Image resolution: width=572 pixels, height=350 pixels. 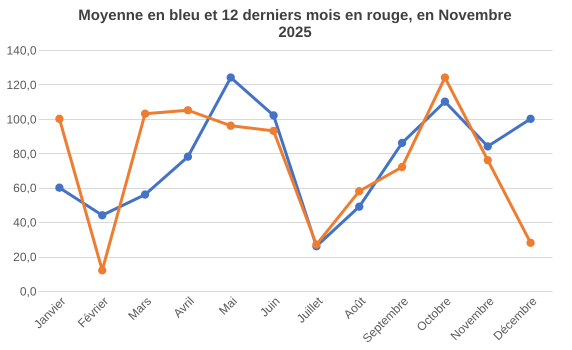 I want to click on chart-title: Moyenne en bleu et 12 derniers mois en rouge, en Novembre 2025, so click(x=295, y=24).